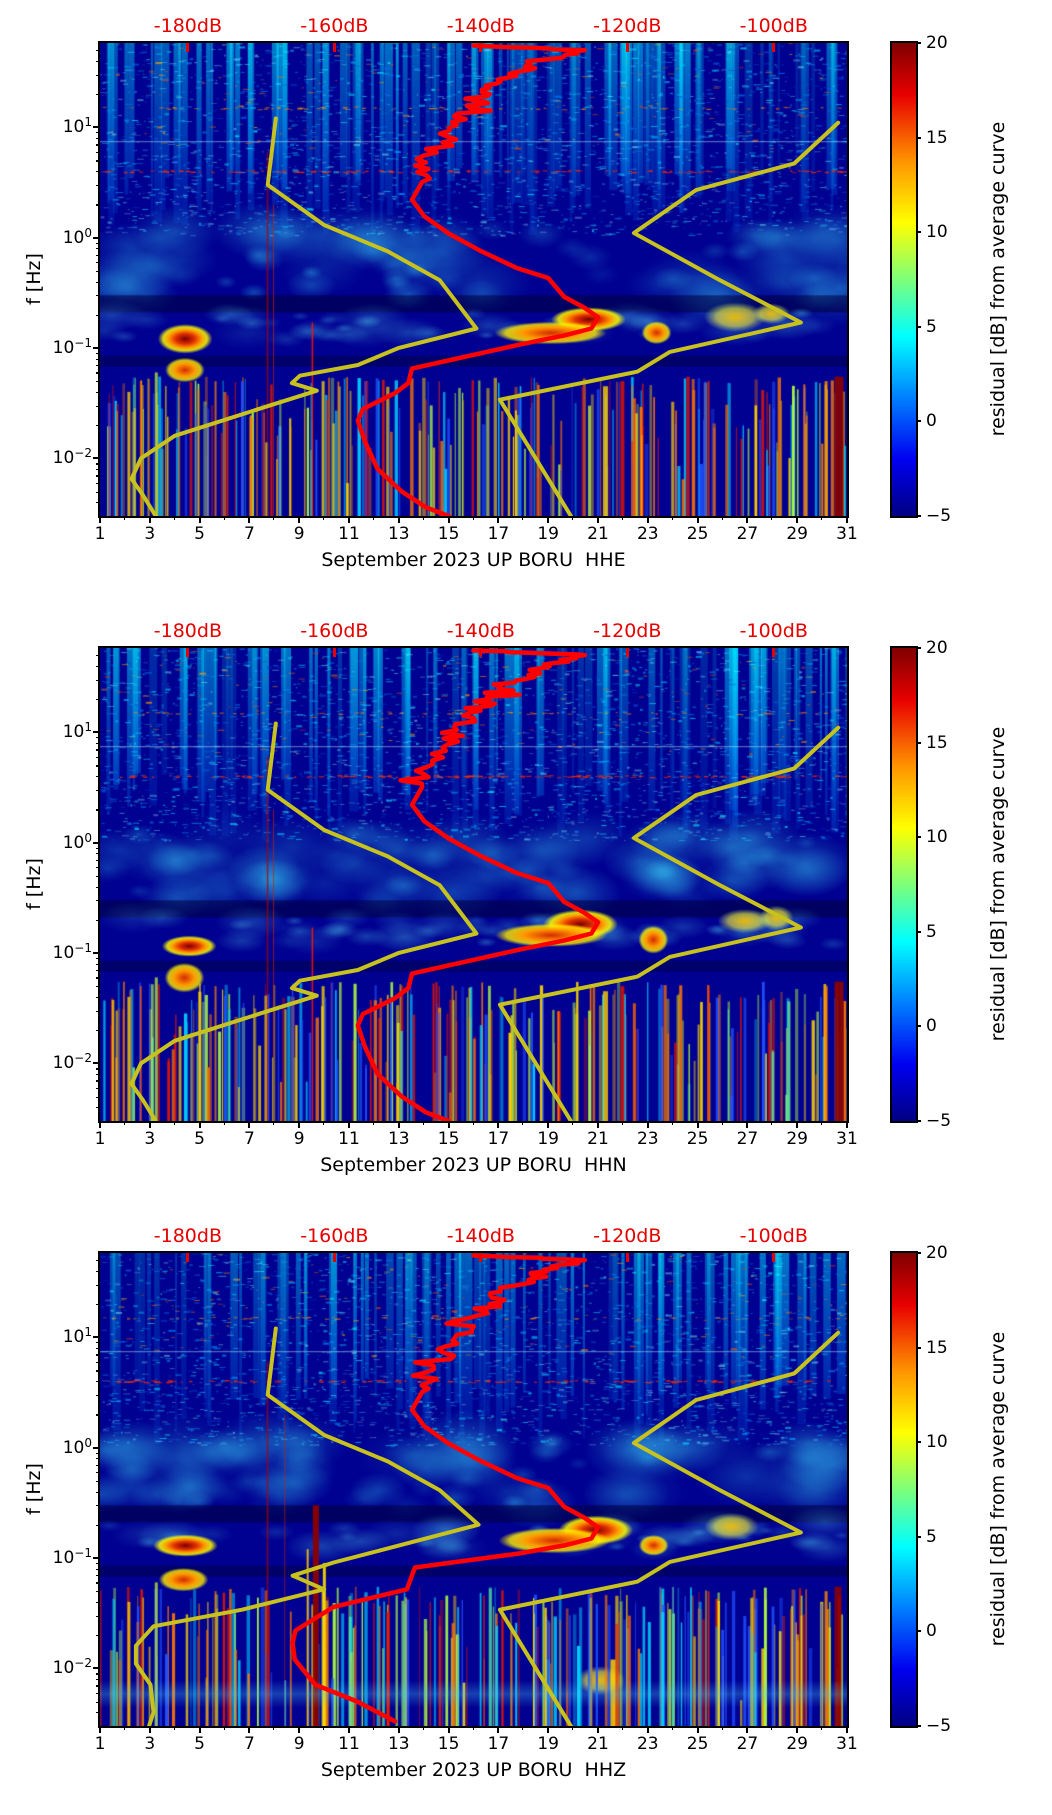  What do you see at coordinates (473, 1770) in the screenshot?
I see `panel-title: September 2023 UP BORU HHZ` at bounding box center [473, 1770].